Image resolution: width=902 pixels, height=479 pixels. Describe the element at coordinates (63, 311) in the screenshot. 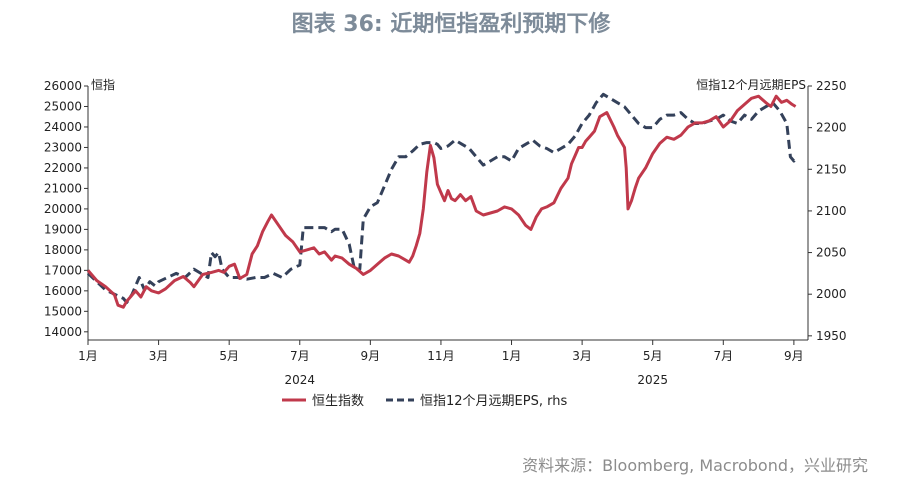

I see `y-left-tick-label: 15000` at that location.